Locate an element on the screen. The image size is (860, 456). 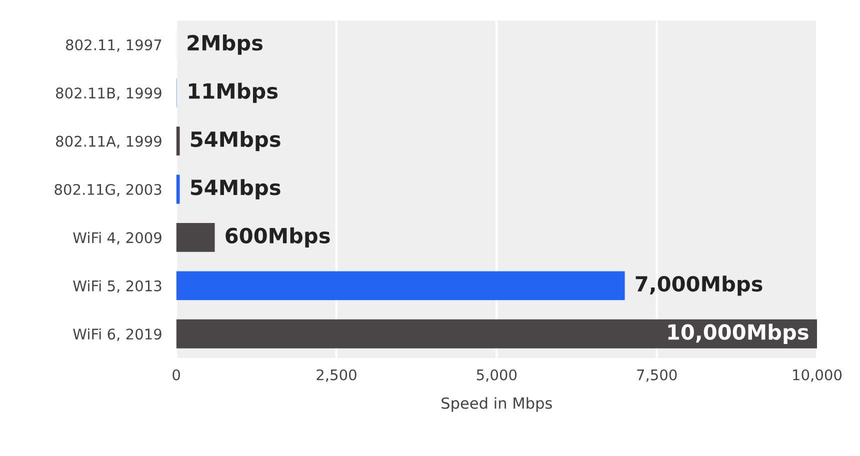
y-tick-label: 802.11, 1997 is located at coordinates (114, 45).